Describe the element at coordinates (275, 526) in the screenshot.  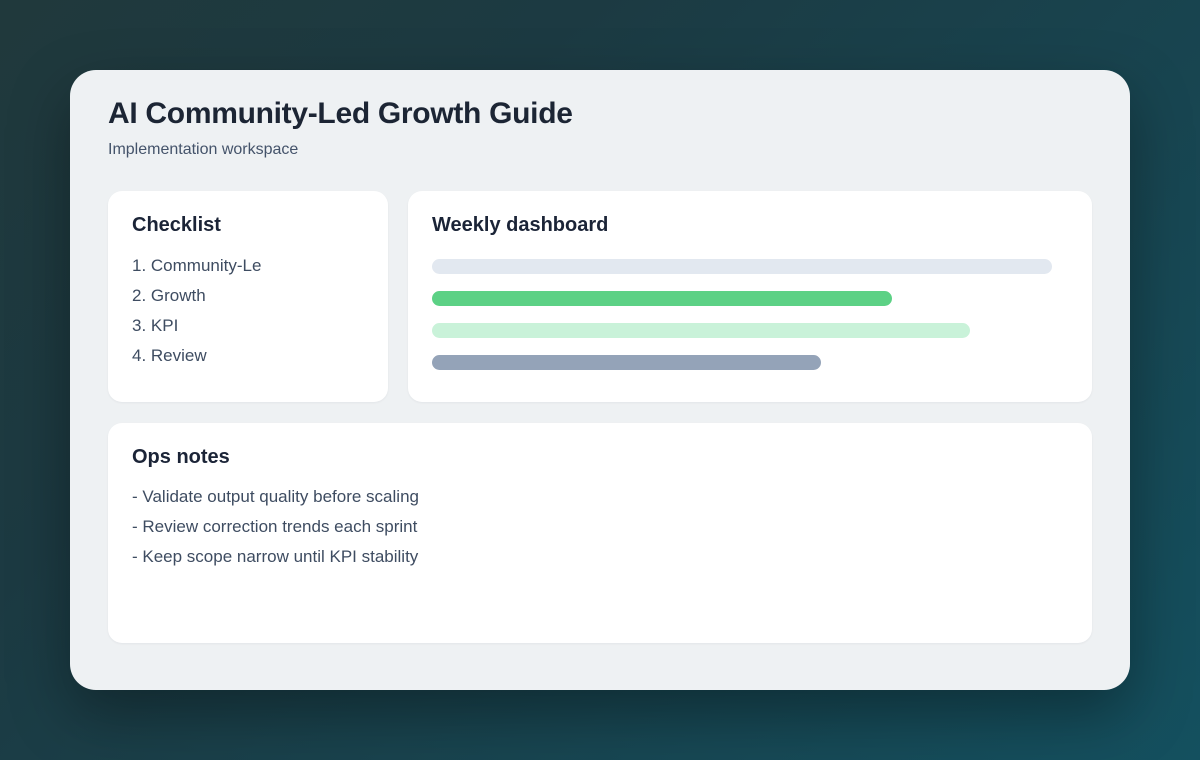
I see `ops-note-line: - Review correction trends each sprint` at that location.